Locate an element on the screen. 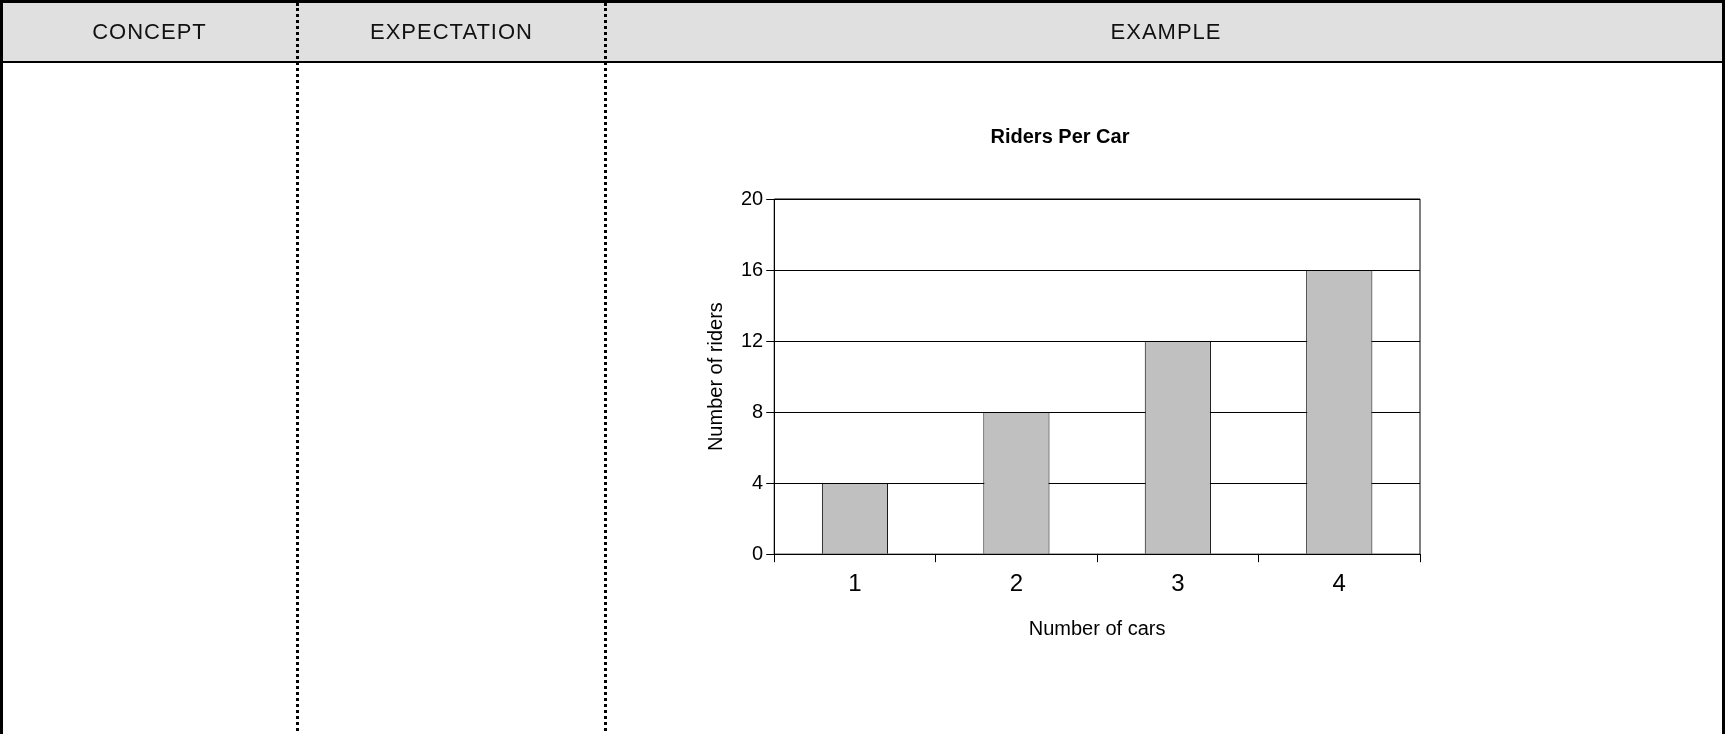 This screenshot has width=1731, height=734. y-tick-label: 16 is located at coordinates (752, 268).